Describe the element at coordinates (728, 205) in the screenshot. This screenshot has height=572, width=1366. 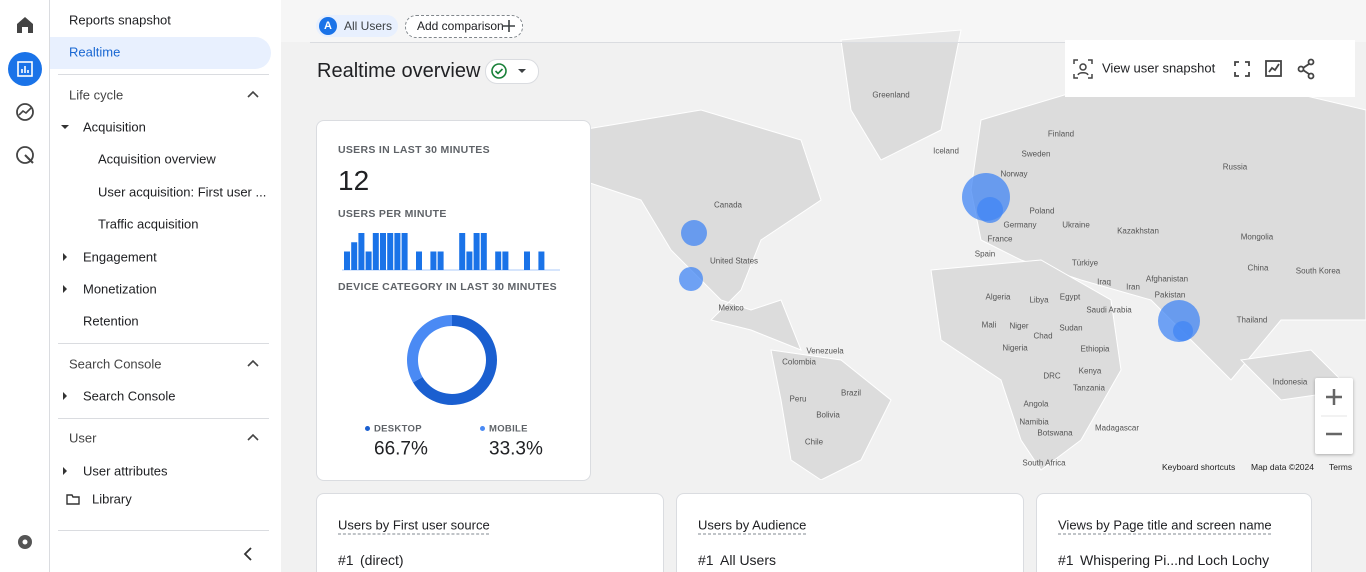
I see `map-label: Canada` at that location.